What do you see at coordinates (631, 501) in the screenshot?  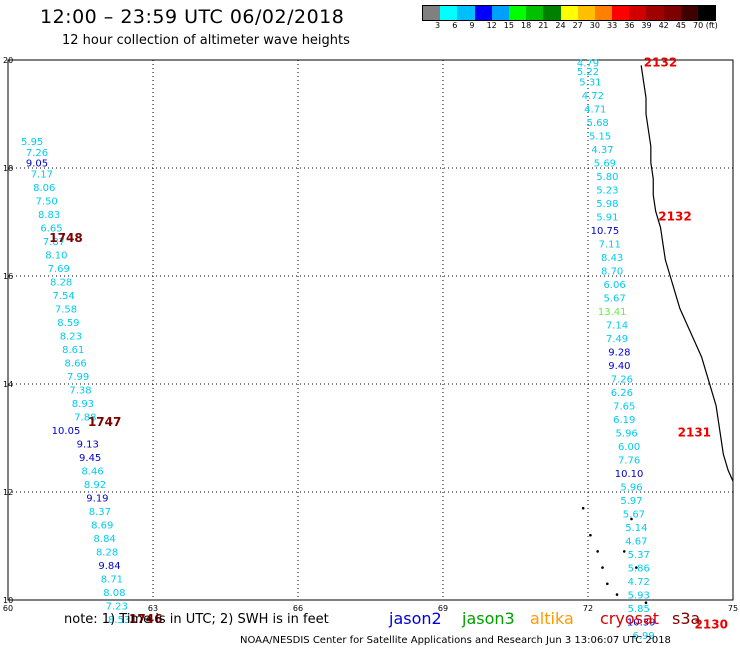 I see `wave-height-value: 5.97` at bounding box center [631, 501].